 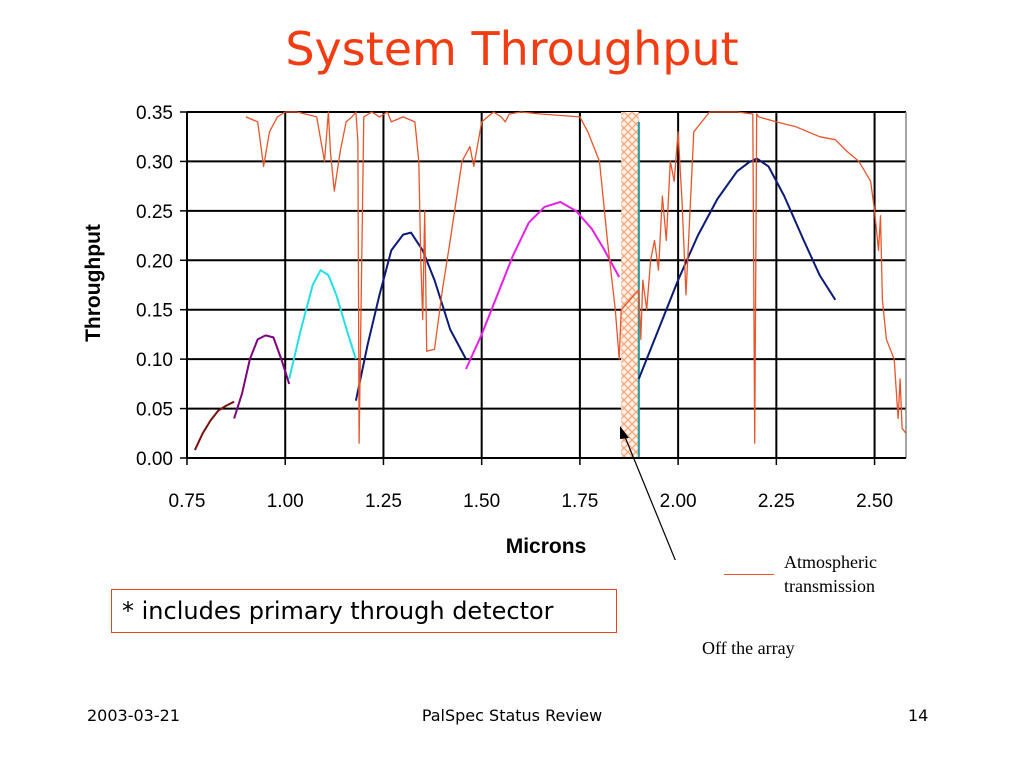 What do you see at coordinates (546, 546) in the screenshot?
I see `x-axis-title: Microns` at bounding box center [546, 546].